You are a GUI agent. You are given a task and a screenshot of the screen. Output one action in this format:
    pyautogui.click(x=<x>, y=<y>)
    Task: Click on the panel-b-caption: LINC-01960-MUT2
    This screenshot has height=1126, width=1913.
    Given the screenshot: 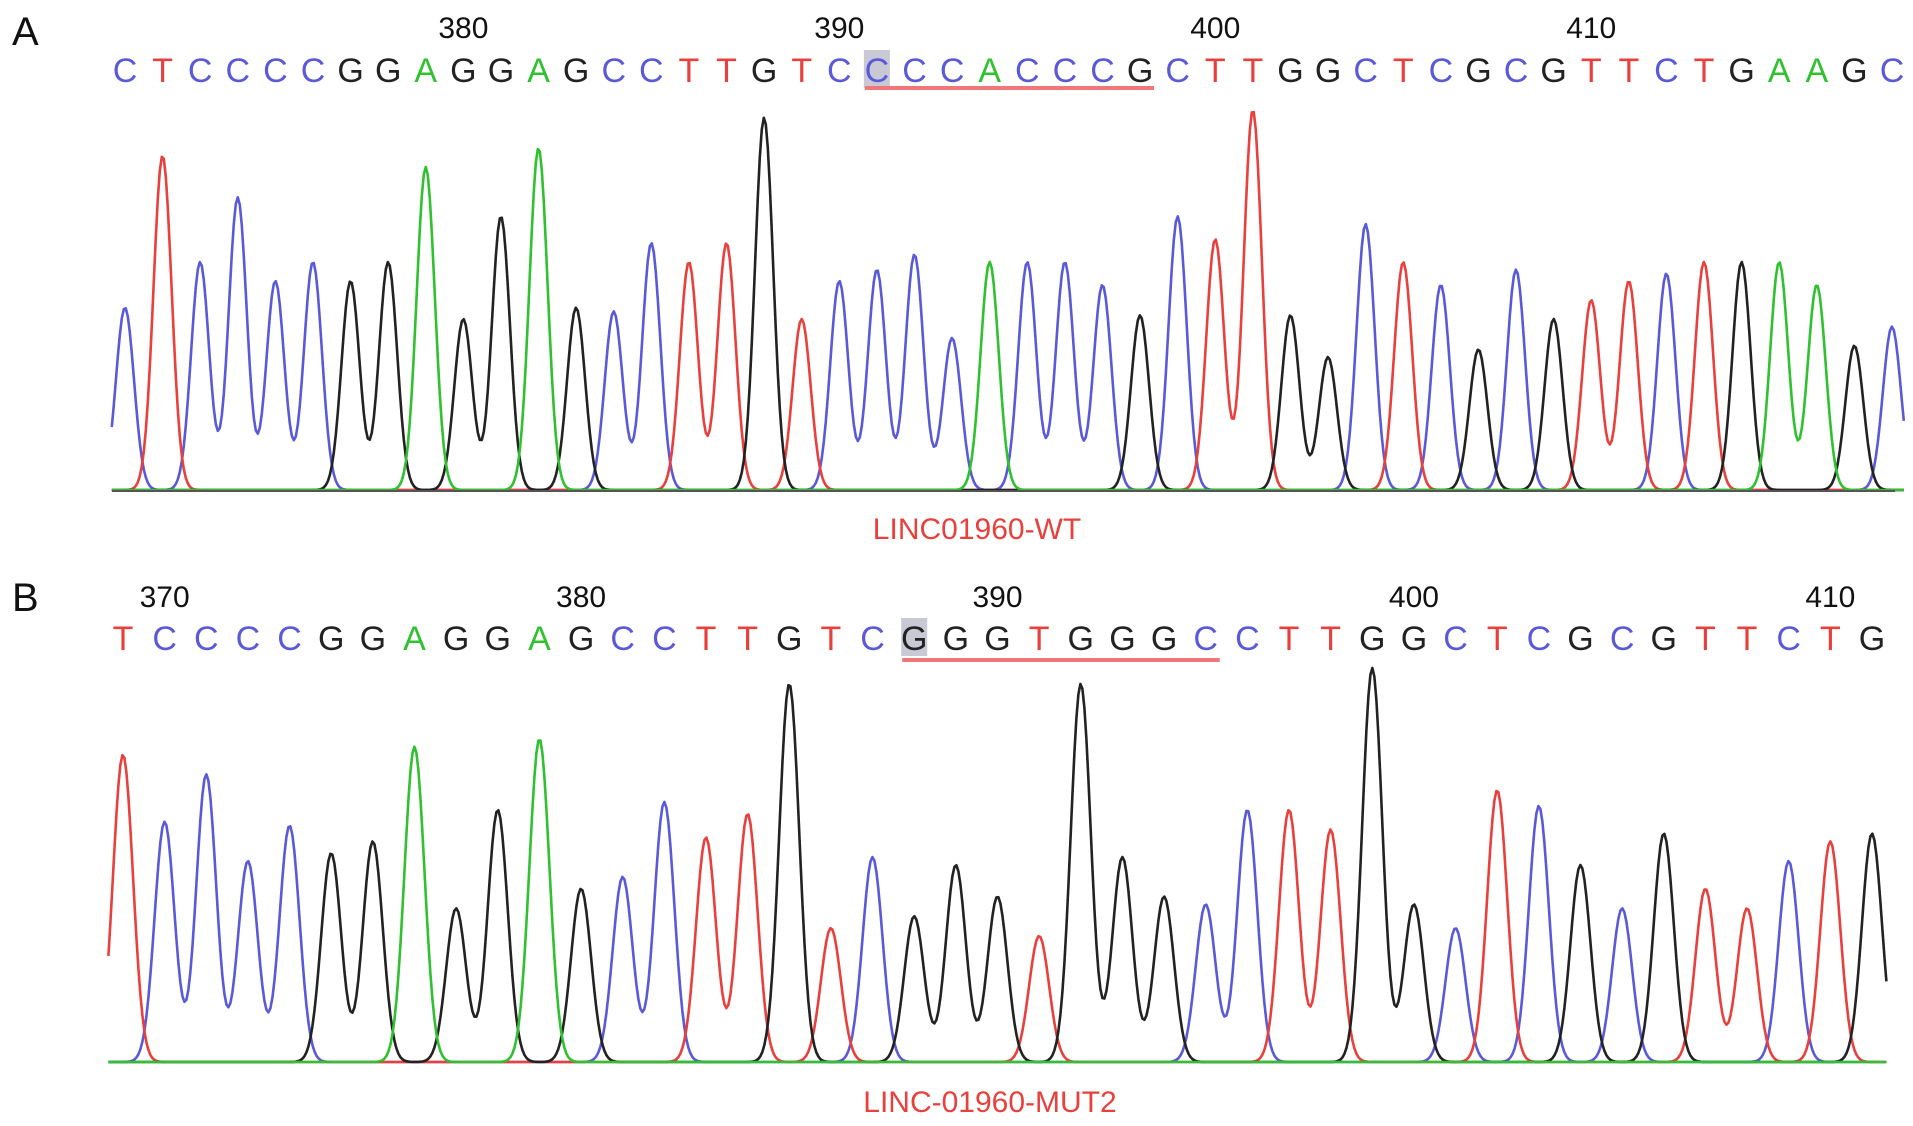 What is the action you would take?
    pyautogui.click(x=989, y=1102)
    